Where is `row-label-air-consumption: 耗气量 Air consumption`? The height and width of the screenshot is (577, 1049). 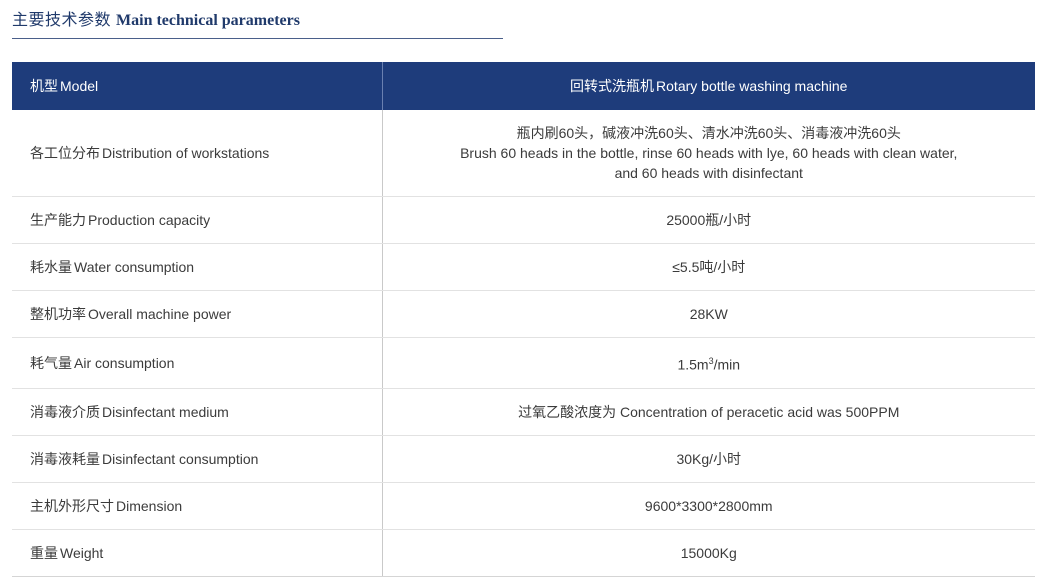
row-label-air-consumption: 耗气量 Air consumption is located at coordinates (197, 363).